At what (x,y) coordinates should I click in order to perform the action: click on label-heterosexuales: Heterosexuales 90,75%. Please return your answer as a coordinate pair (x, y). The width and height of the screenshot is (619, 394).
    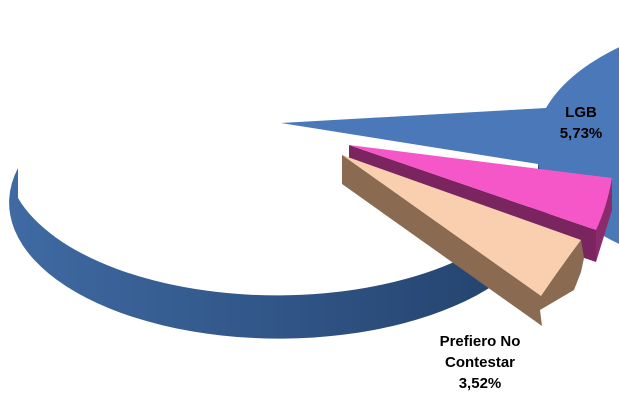
    Looking at the image, I should click on (147, 115).